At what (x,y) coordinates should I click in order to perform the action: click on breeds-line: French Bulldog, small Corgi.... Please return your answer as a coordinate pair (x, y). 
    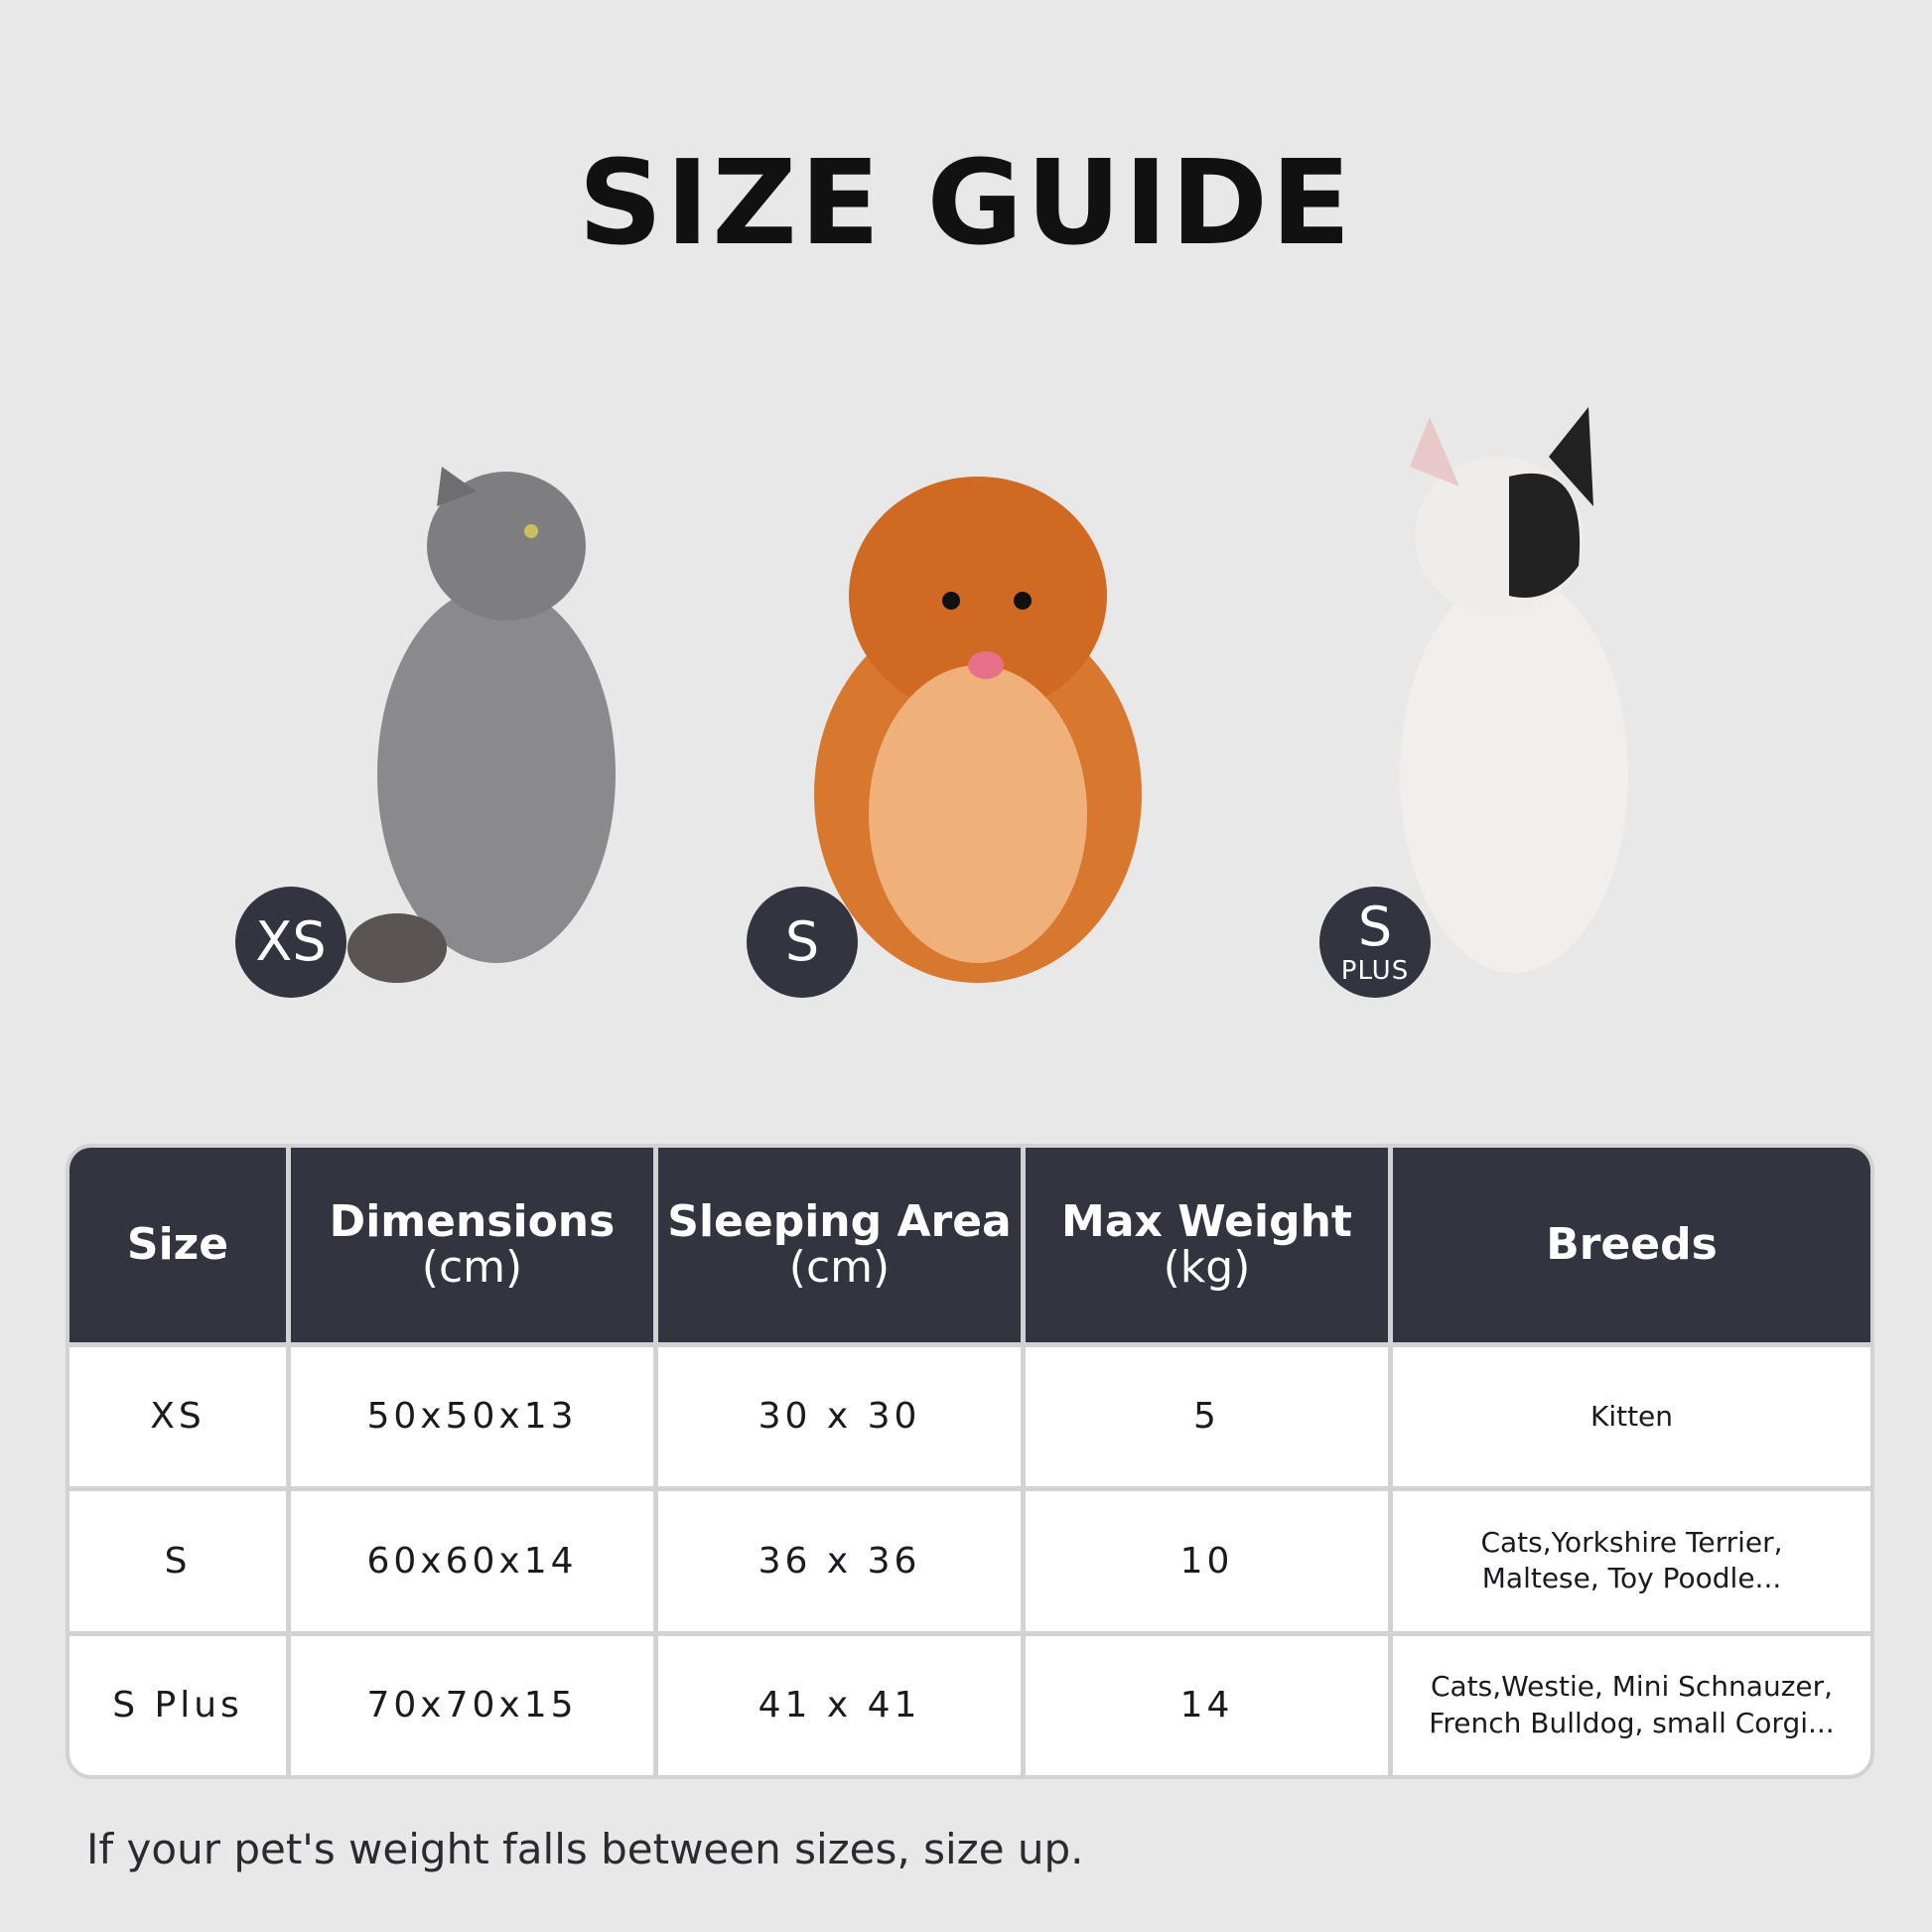
    Looking at the image, I should click on (1632, 1722).